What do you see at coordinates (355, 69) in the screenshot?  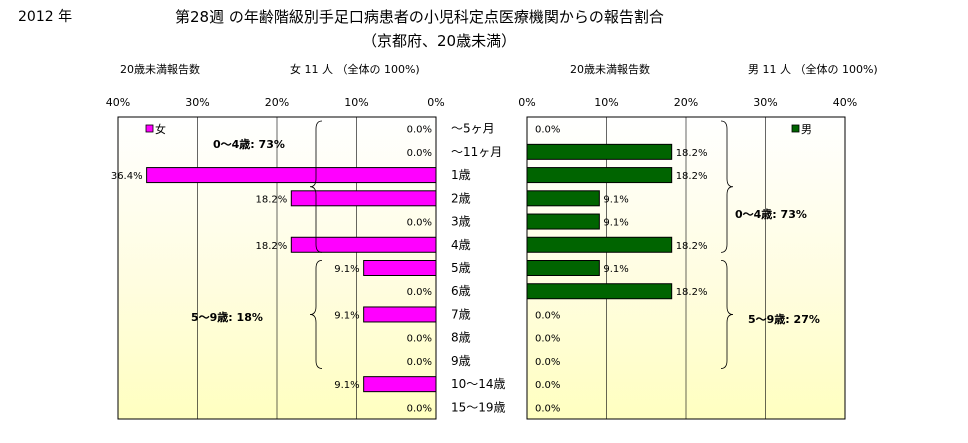 I see `female-summary: 女 11 人 （全体の 100%)` at bounding box center [355, 69].